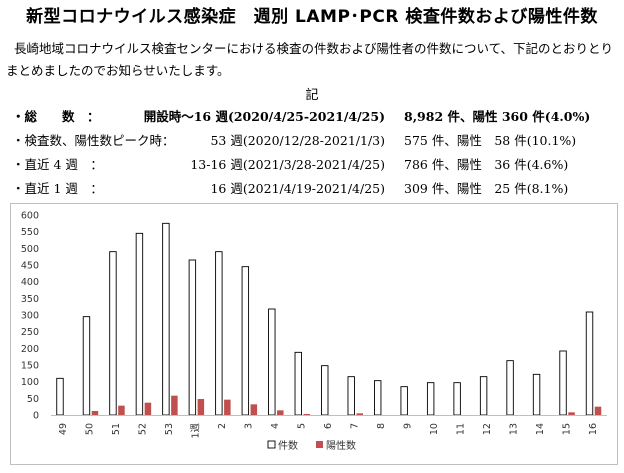 Image resolution: width=624 pixels, height=473 pixels. I want to click on x-tick-label: 16, so click(593, 429).